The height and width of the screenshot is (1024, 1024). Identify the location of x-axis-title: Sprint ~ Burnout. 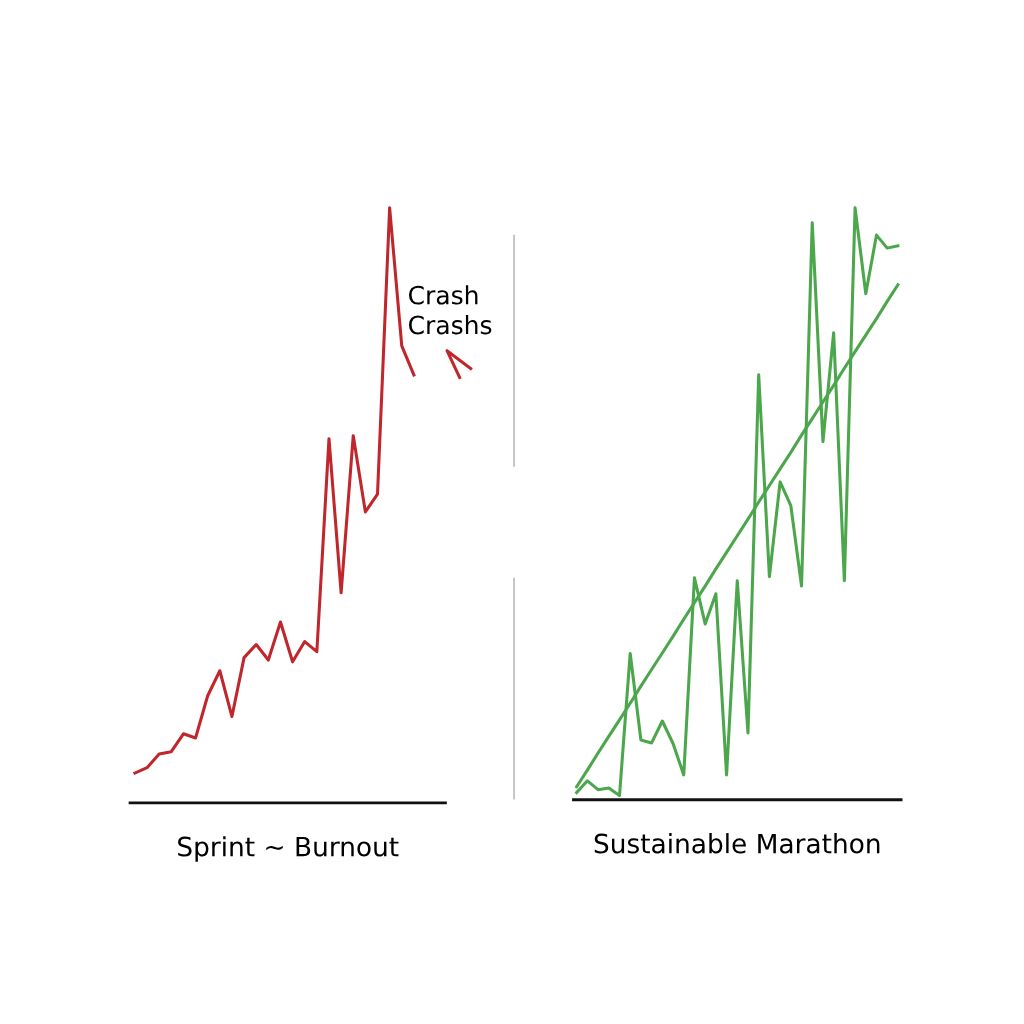
(288, 849).